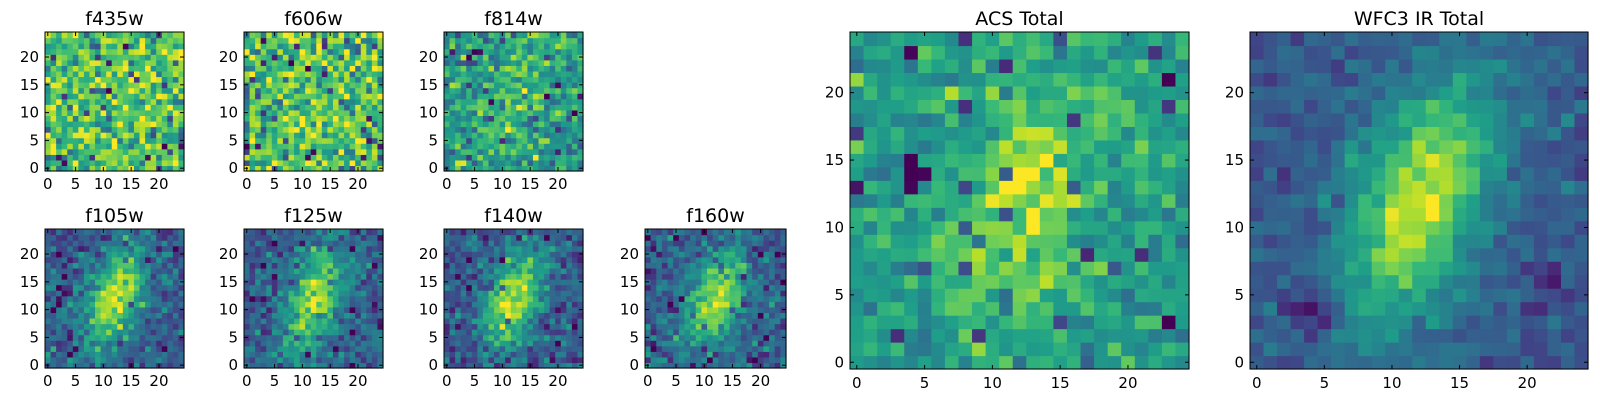  I want to click on x-tick-label: 0, so click(247, 381).